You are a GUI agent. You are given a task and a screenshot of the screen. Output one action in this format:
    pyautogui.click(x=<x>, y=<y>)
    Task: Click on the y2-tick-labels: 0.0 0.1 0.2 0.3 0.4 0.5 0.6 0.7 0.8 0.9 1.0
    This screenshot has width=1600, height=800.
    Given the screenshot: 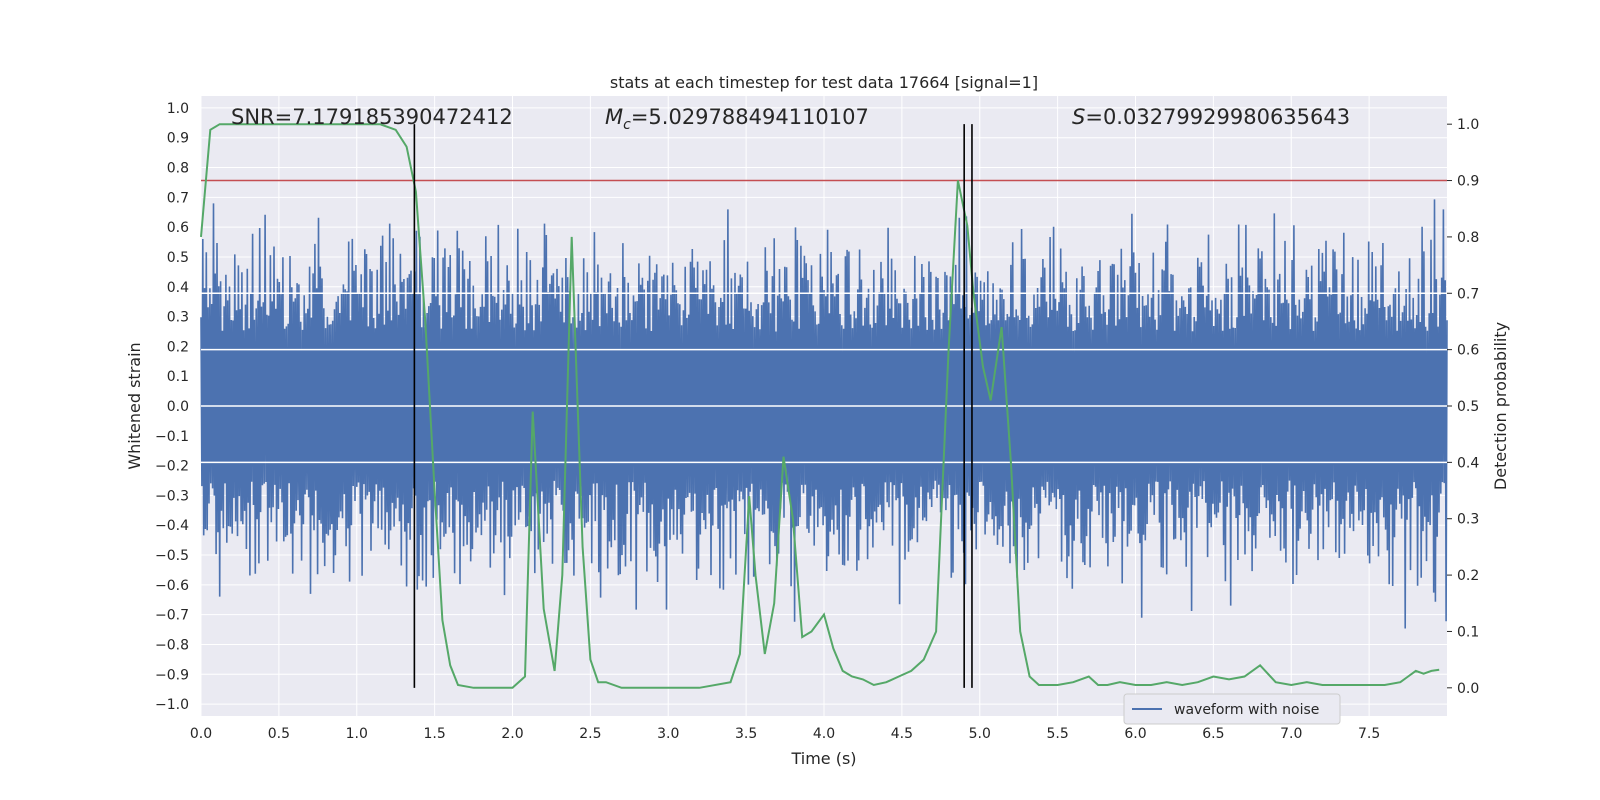 What is the action you would take?
    pyautogui.click(x=1463, y=407)
    